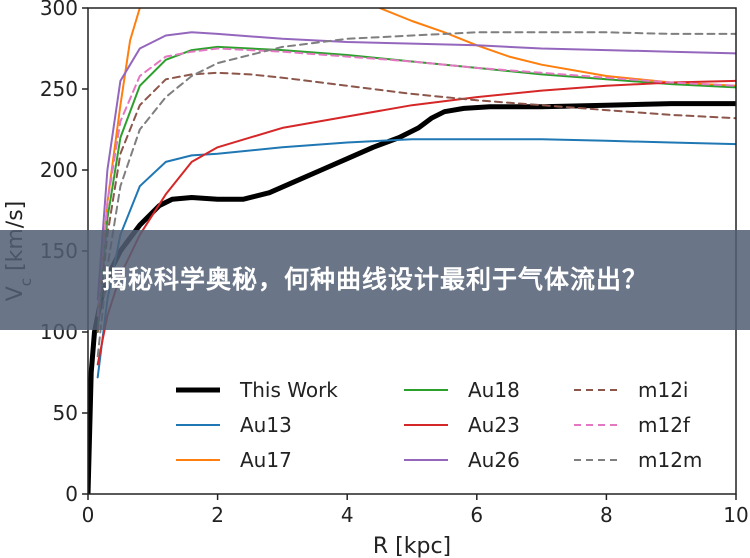  Describe the element at coordinates (606, 515) in the screenshot. I see `x-tick-label: 8` at that location.